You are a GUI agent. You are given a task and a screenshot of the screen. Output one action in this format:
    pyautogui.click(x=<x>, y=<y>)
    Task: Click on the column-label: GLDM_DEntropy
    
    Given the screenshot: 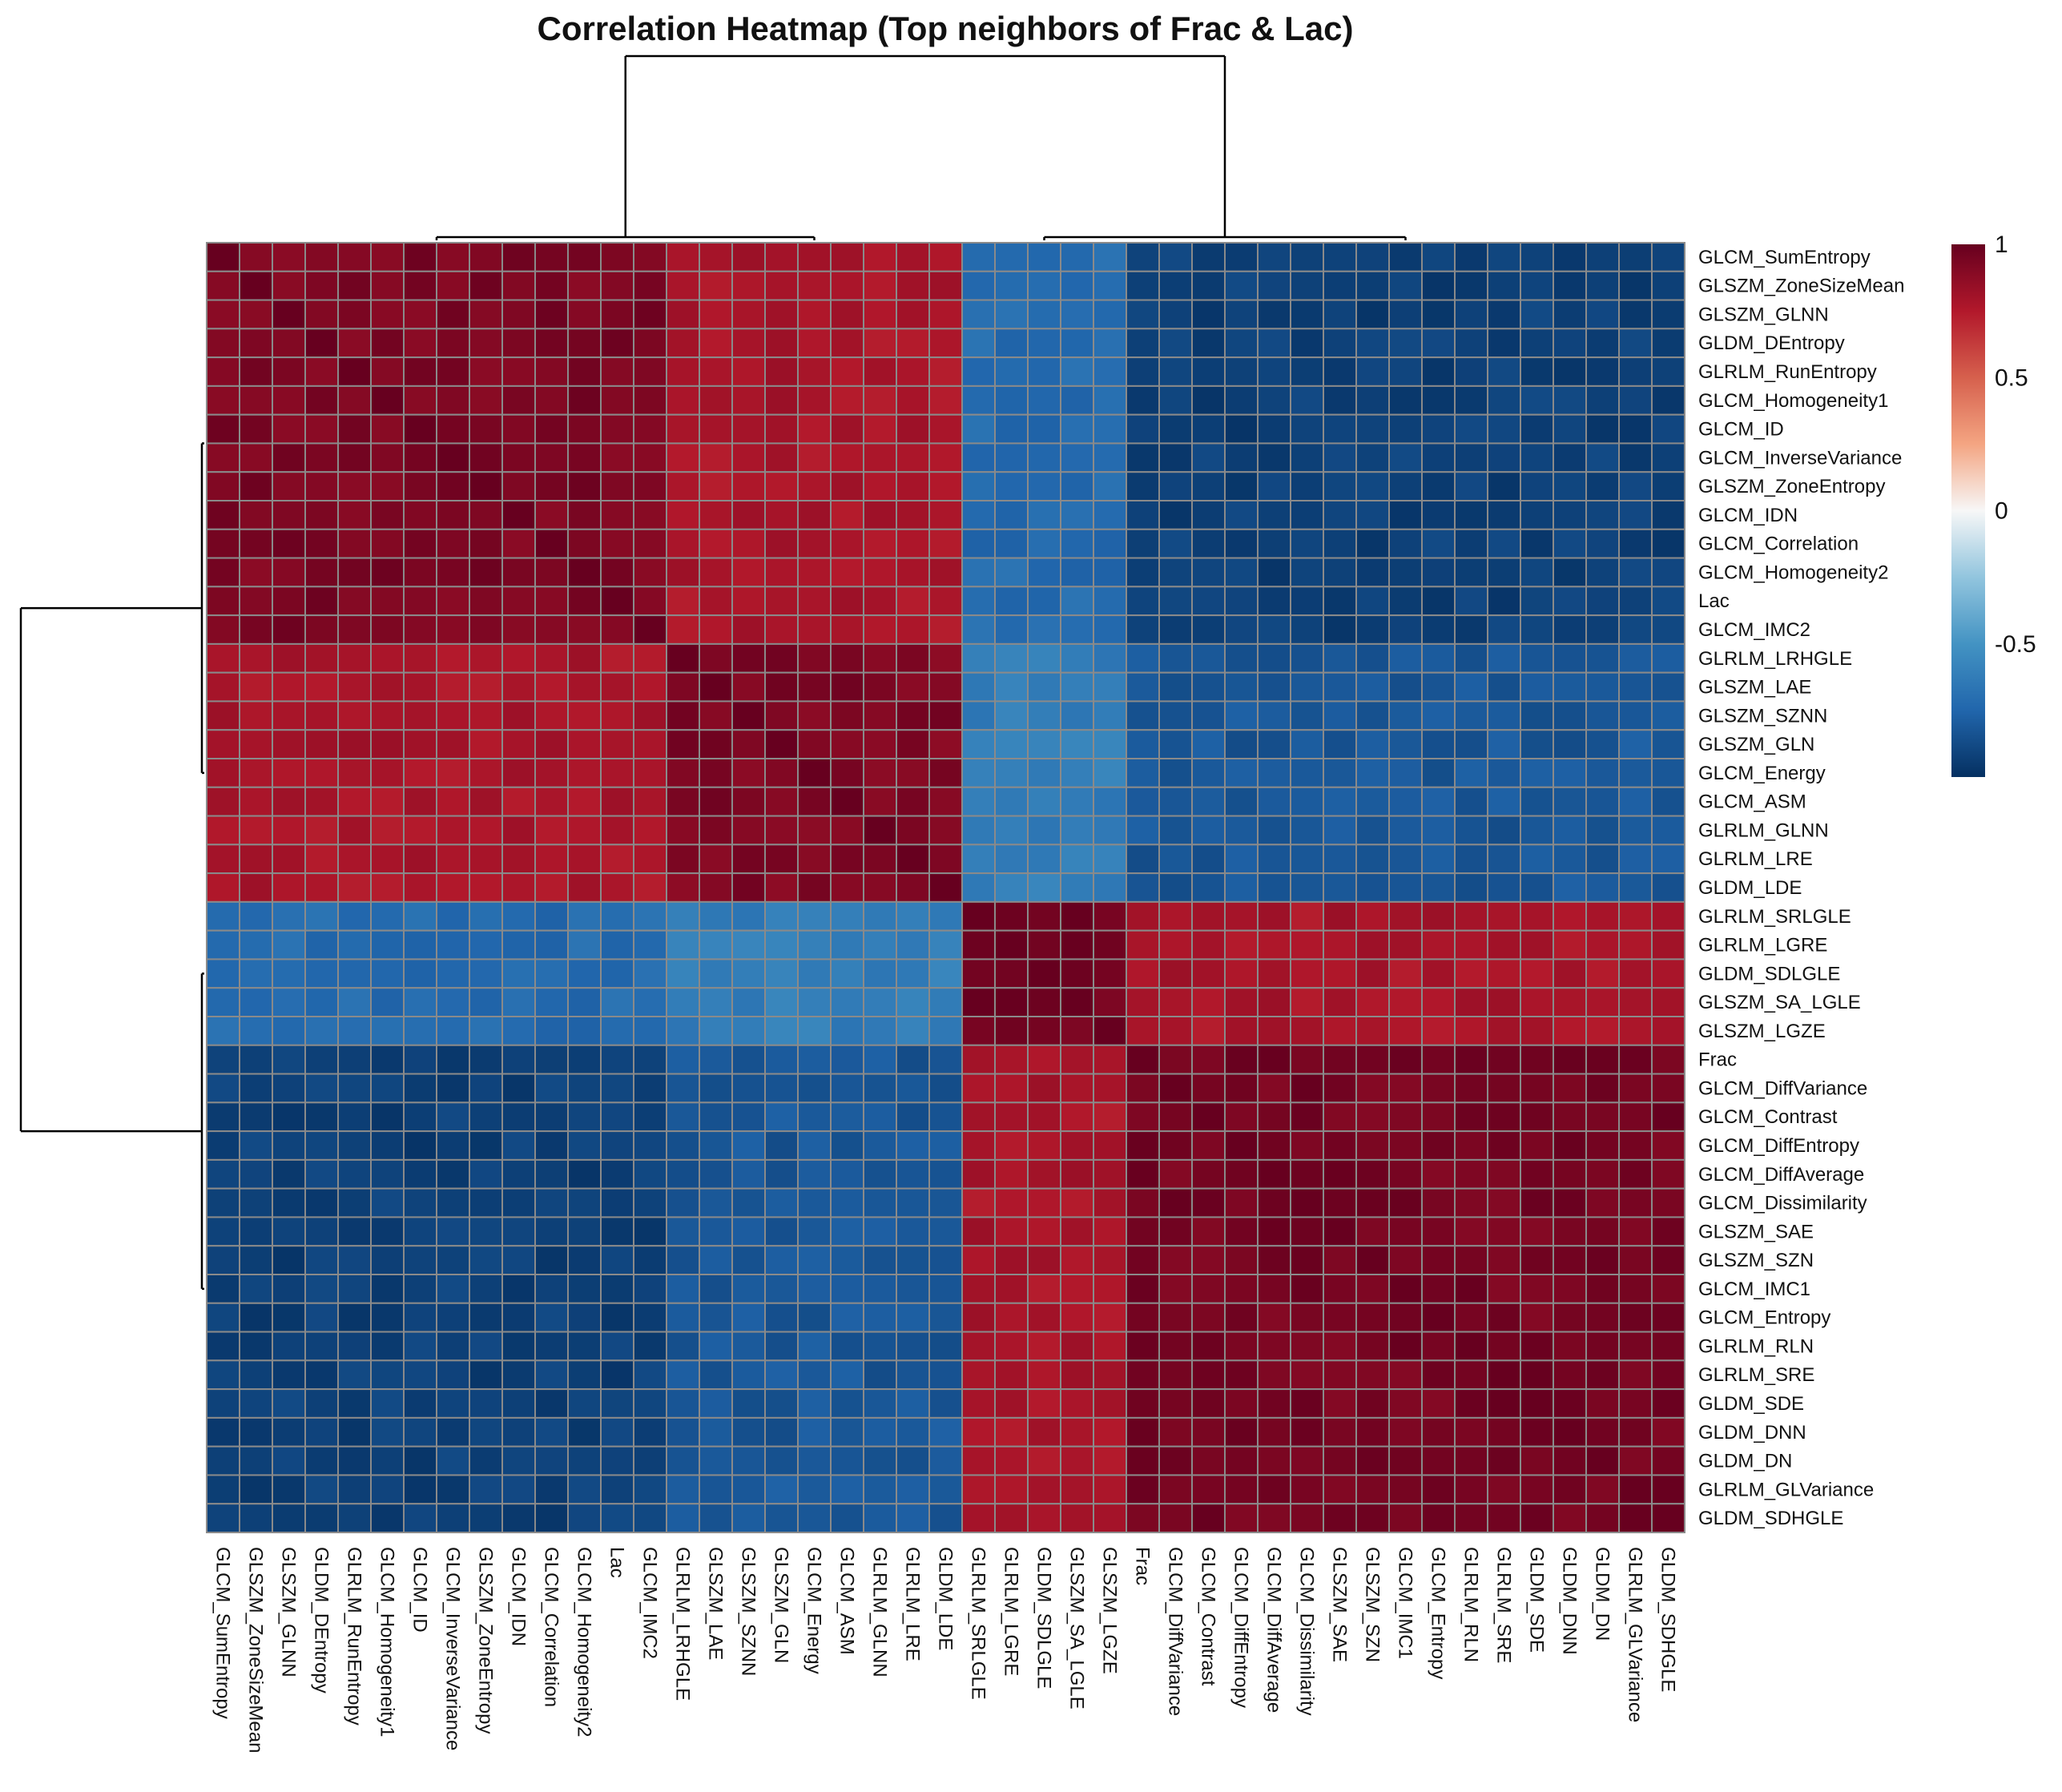 What is the action you would take?
    pyautogui.click(x=321, y=1620)
    